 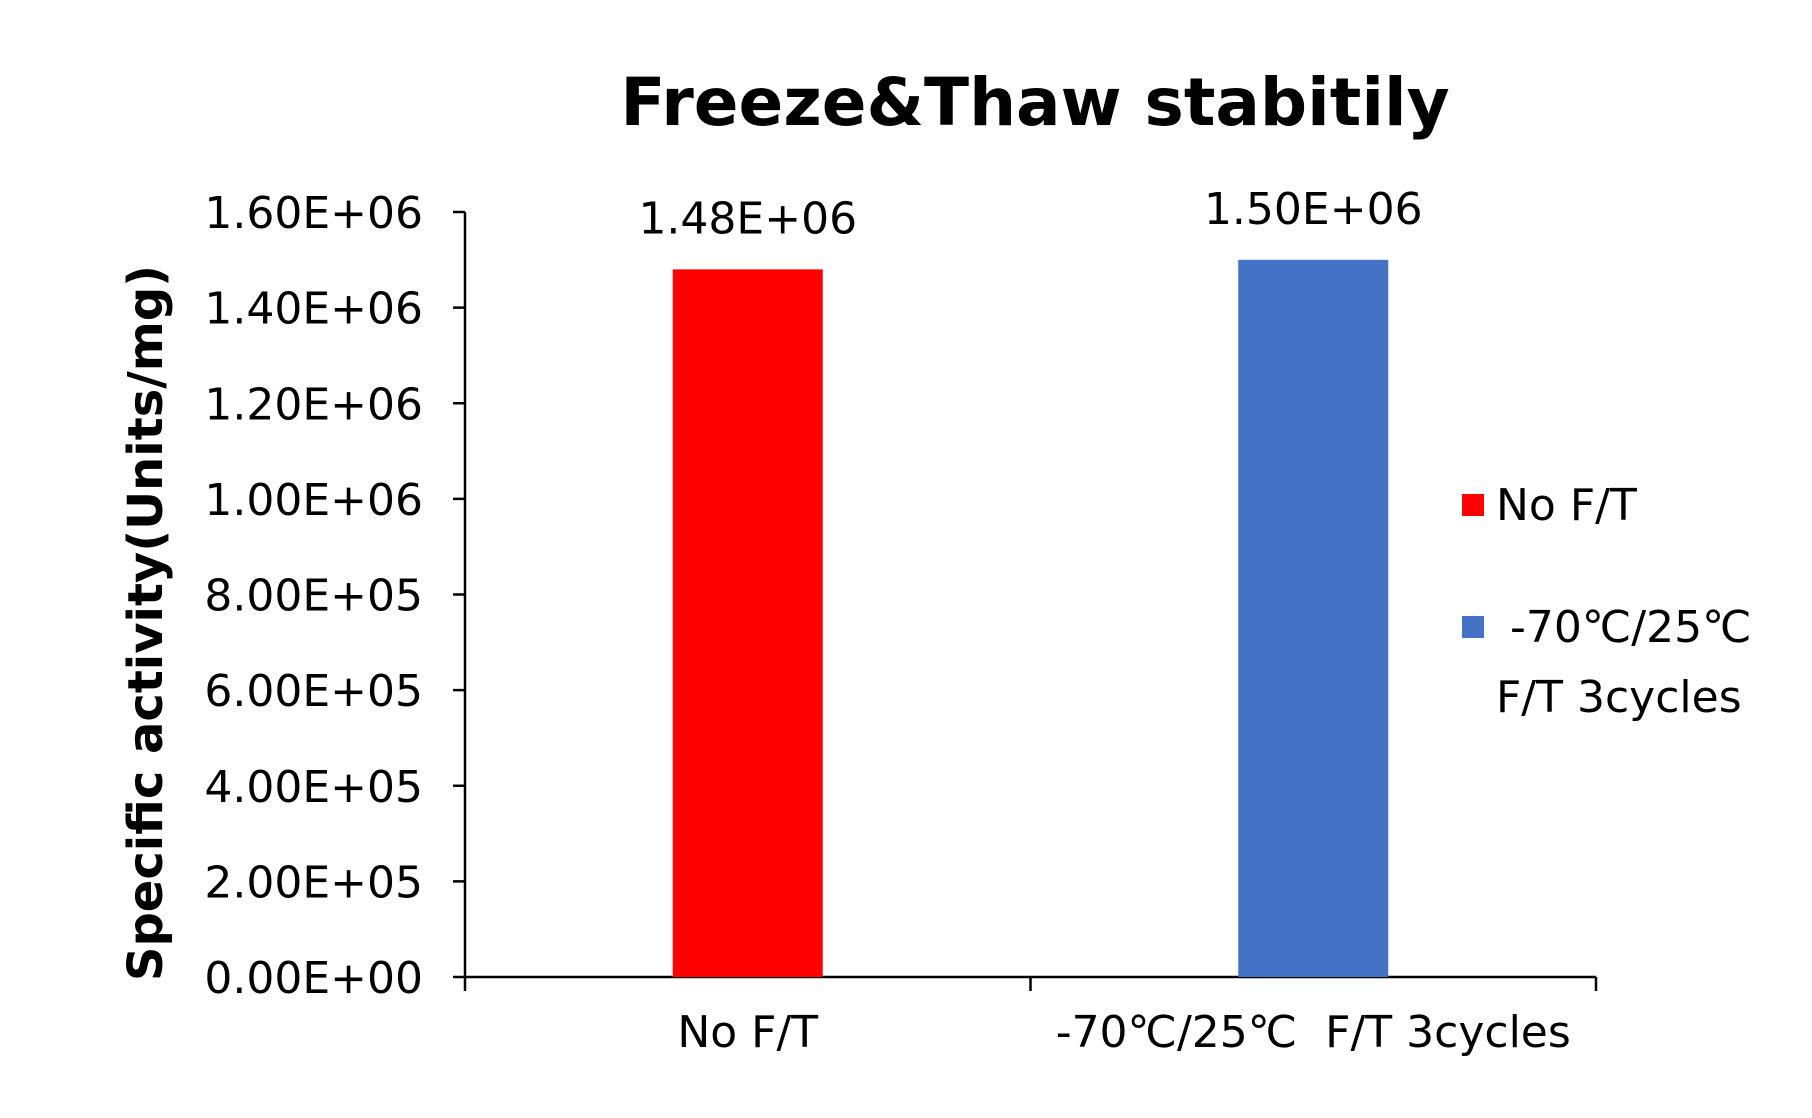 What do you see at coordinates (313, 309) in the screenshot?
I see `y-tick-label: 1.40E+06` at bounding box center [313, 309].